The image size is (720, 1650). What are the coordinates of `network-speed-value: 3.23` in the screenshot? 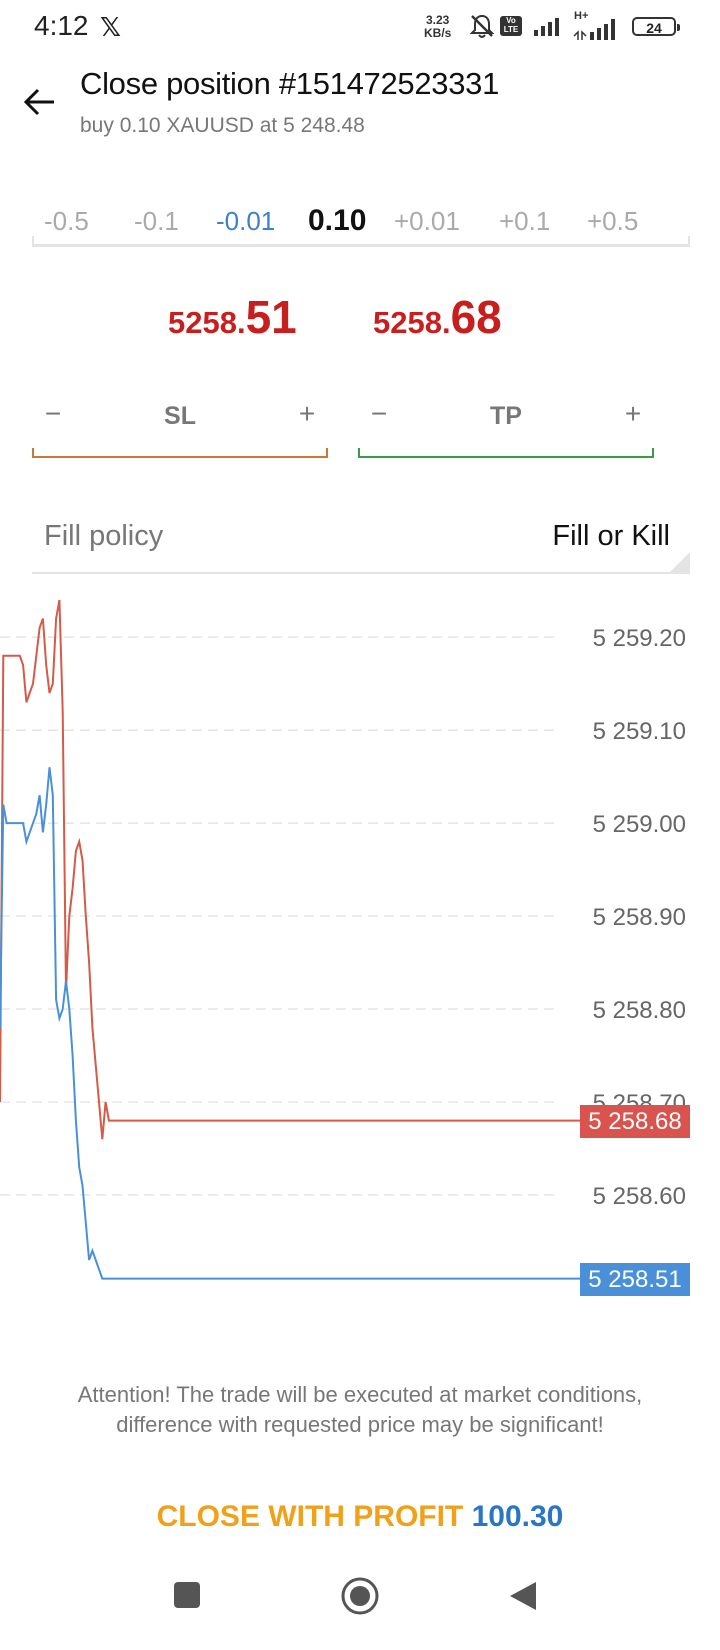 It's located at (437, 20).